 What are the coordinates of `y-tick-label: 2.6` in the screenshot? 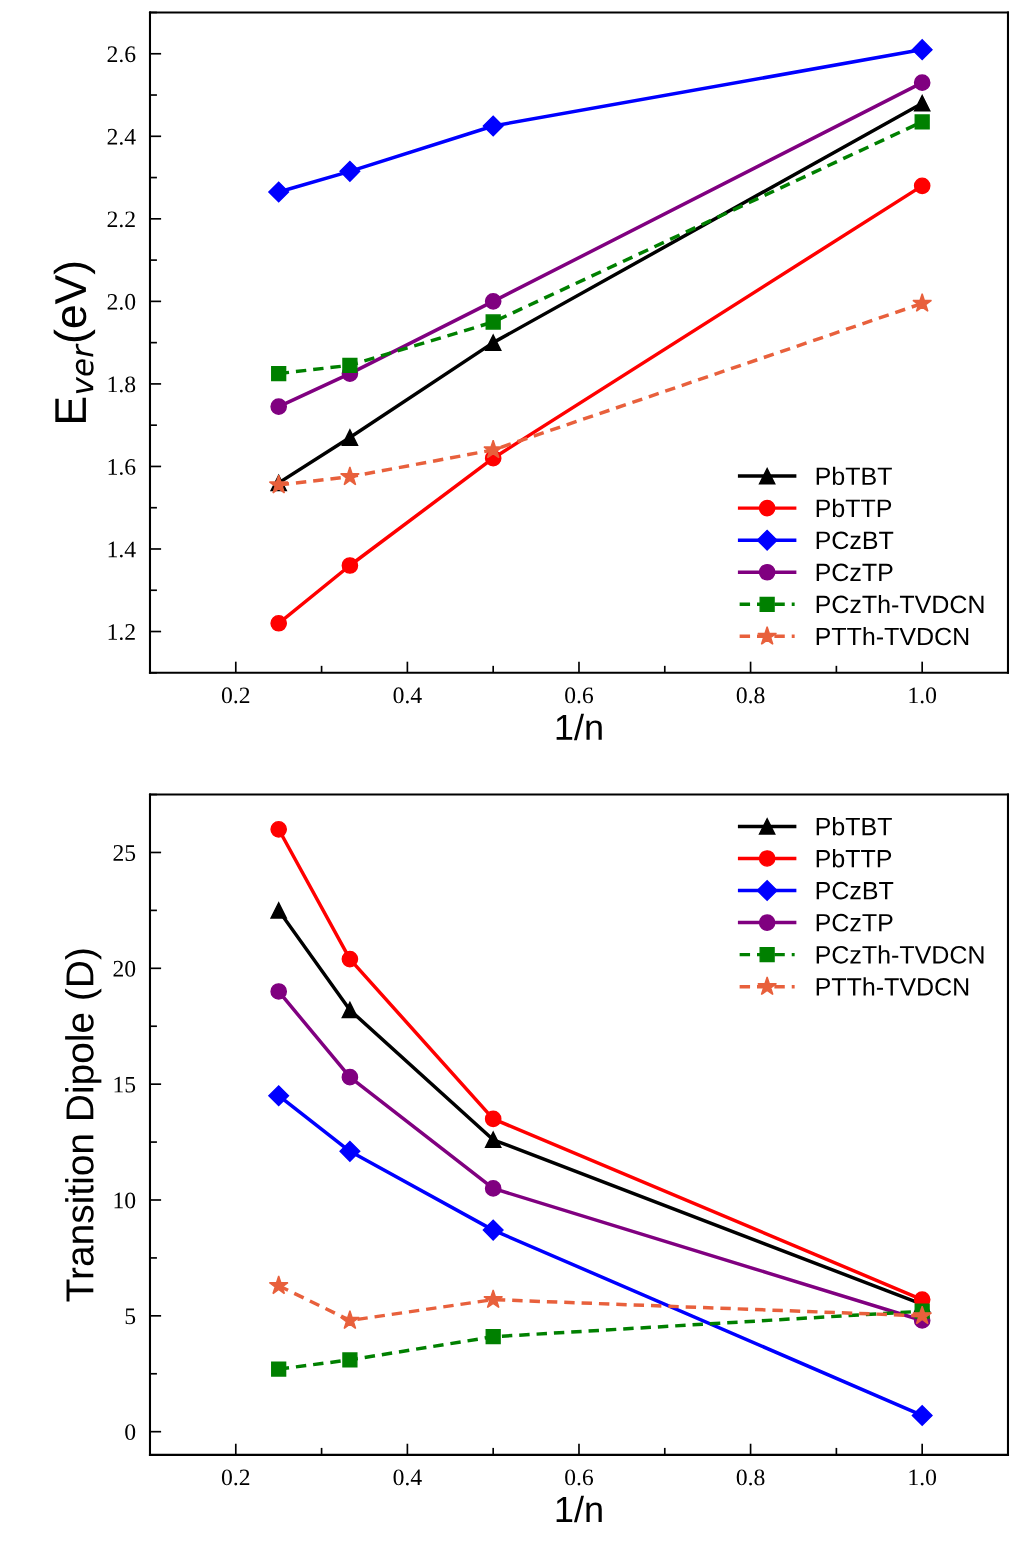 It's located at (121, 54).